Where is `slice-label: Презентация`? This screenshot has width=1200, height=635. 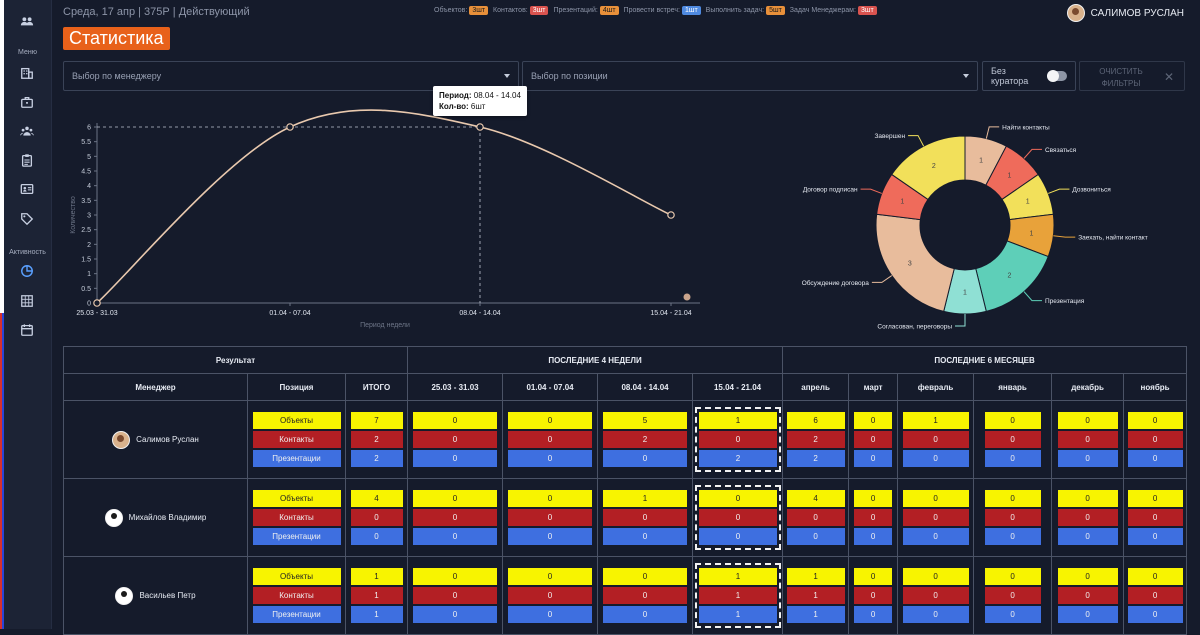 slice-label: Презентация is located at coordinates (1065, 301).